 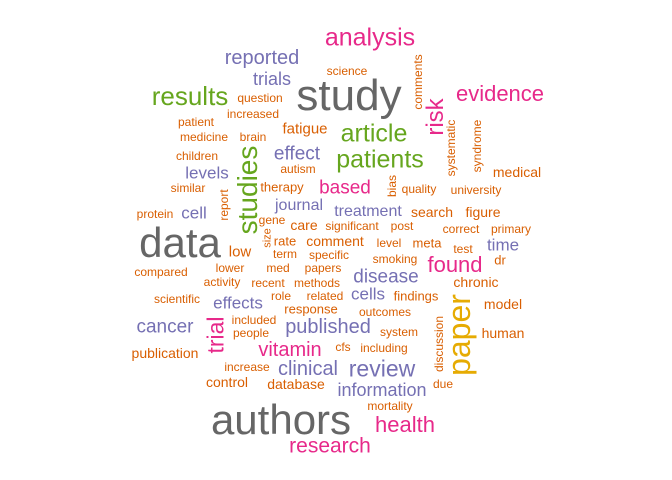 What do you see at coordinates (207, 173) in the screenshot?
I see `word-levels: levels` at bounding box center [207, 173].